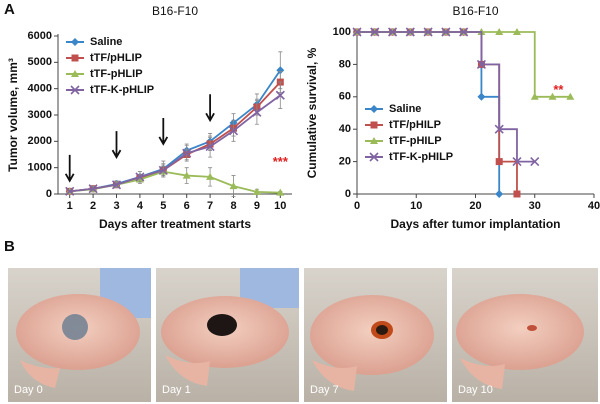  I want to click on x-tick-label: 8, so click(233, 206).